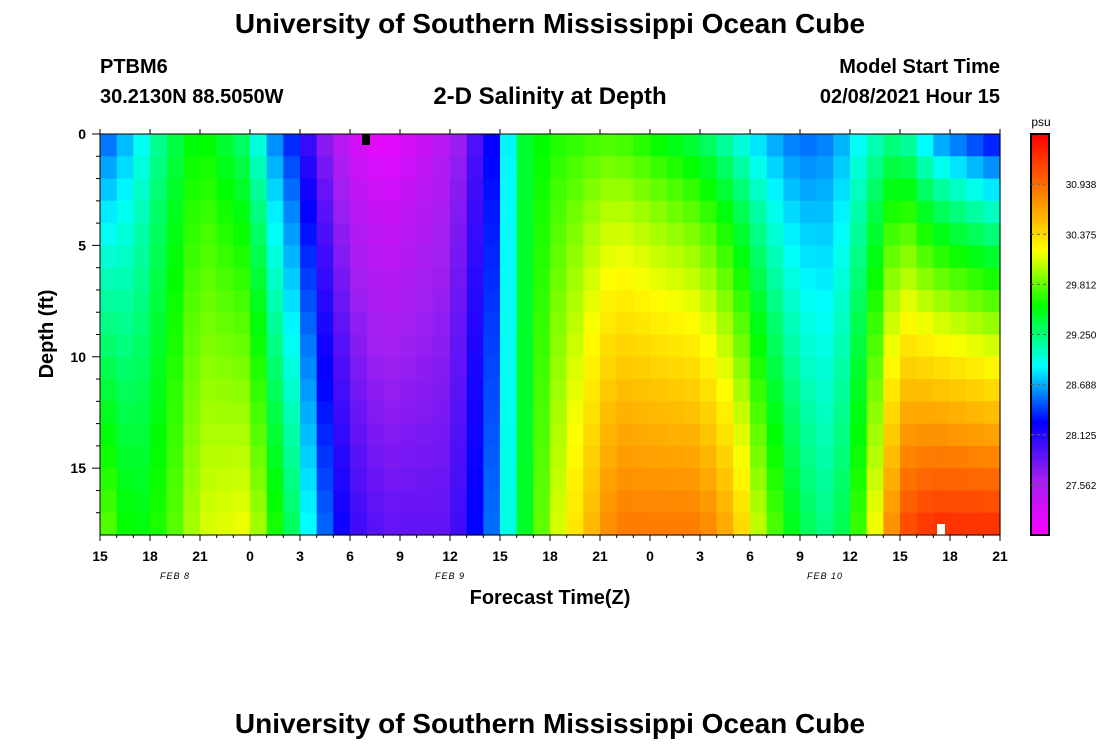 This screenshot has height=750, width=1100. Describe the element at coordinates (300, 556) in the screenshot. I see `x-tick-label: 3` at that location.